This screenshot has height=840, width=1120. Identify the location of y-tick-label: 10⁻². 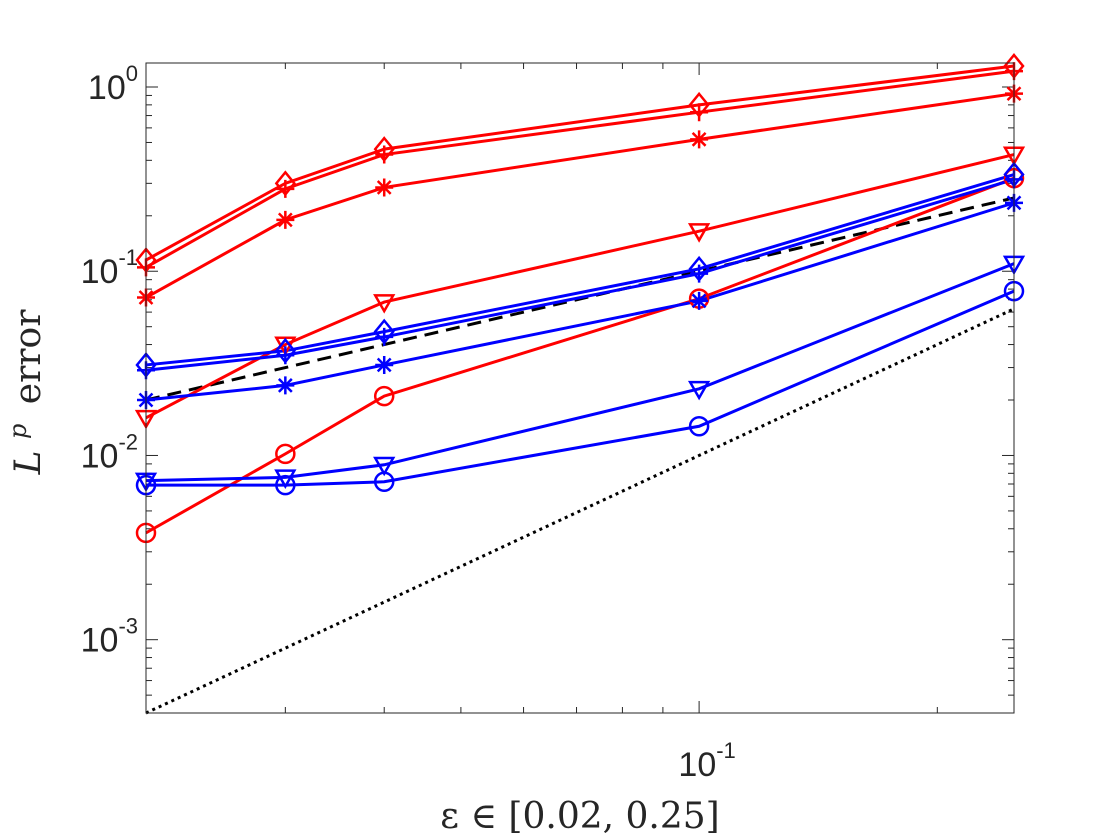
(109, 452).